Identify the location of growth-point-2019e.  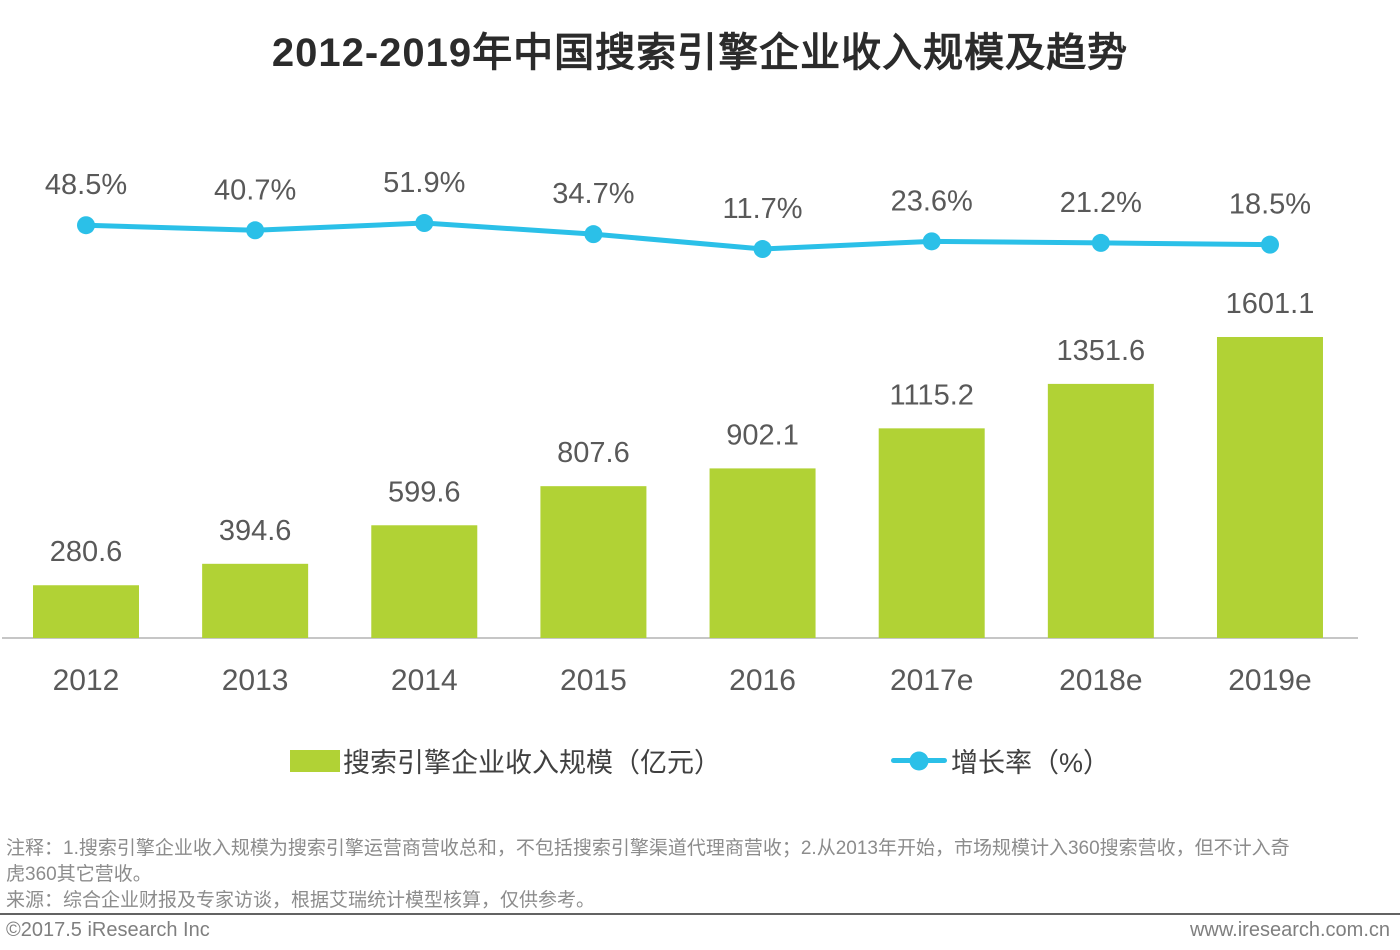
(1269, 244).